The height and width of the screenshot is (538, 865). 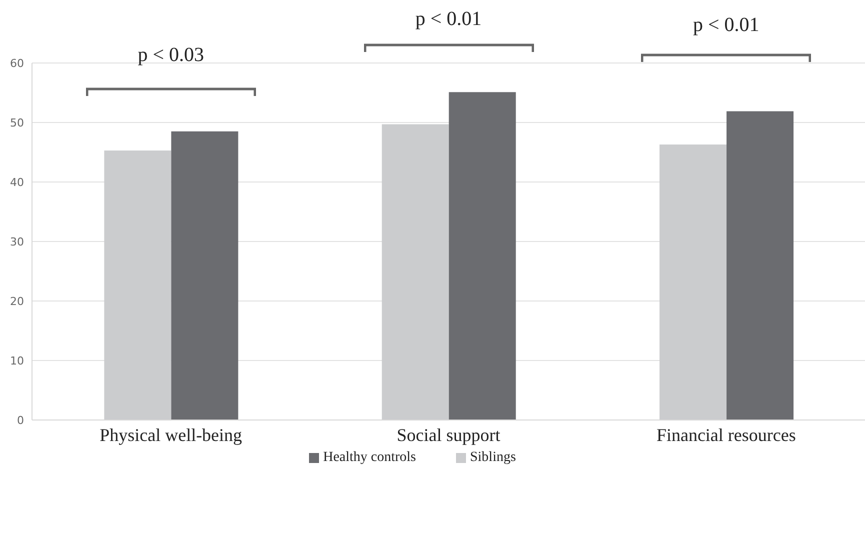 What do you see at coordinates (17, 182) in the screenshot?
I see `y-tick-label: 40` at bounding box center [17, 182].